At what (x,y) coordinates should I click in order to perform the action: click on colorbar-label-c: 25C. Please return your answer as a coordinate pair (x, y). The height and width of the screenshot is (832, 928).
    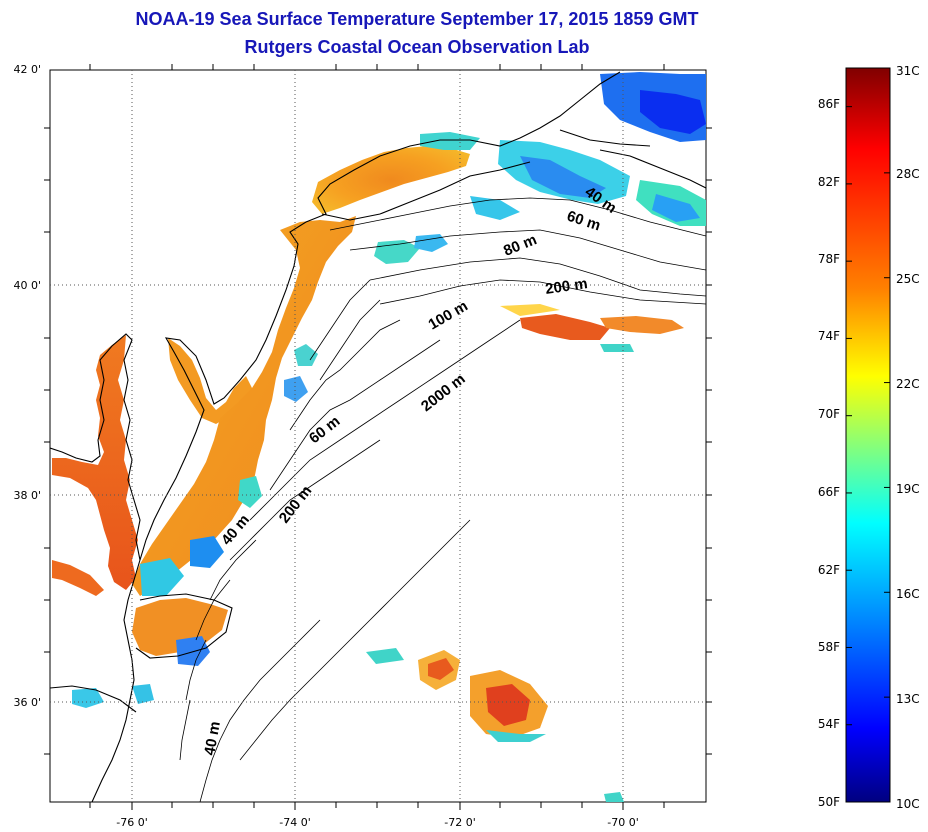
    Looking at the image, I should click on (908, 279).